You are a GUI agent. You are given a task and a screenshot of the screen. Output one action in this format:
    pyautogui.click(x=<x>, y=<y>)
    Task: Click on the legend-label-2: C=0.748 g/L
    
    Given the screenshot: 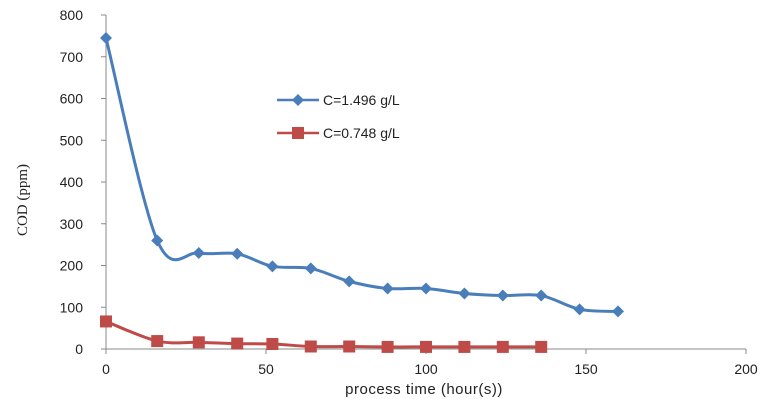 What is the action you would take?
    pyautogui.click(x=361, y=133)
    